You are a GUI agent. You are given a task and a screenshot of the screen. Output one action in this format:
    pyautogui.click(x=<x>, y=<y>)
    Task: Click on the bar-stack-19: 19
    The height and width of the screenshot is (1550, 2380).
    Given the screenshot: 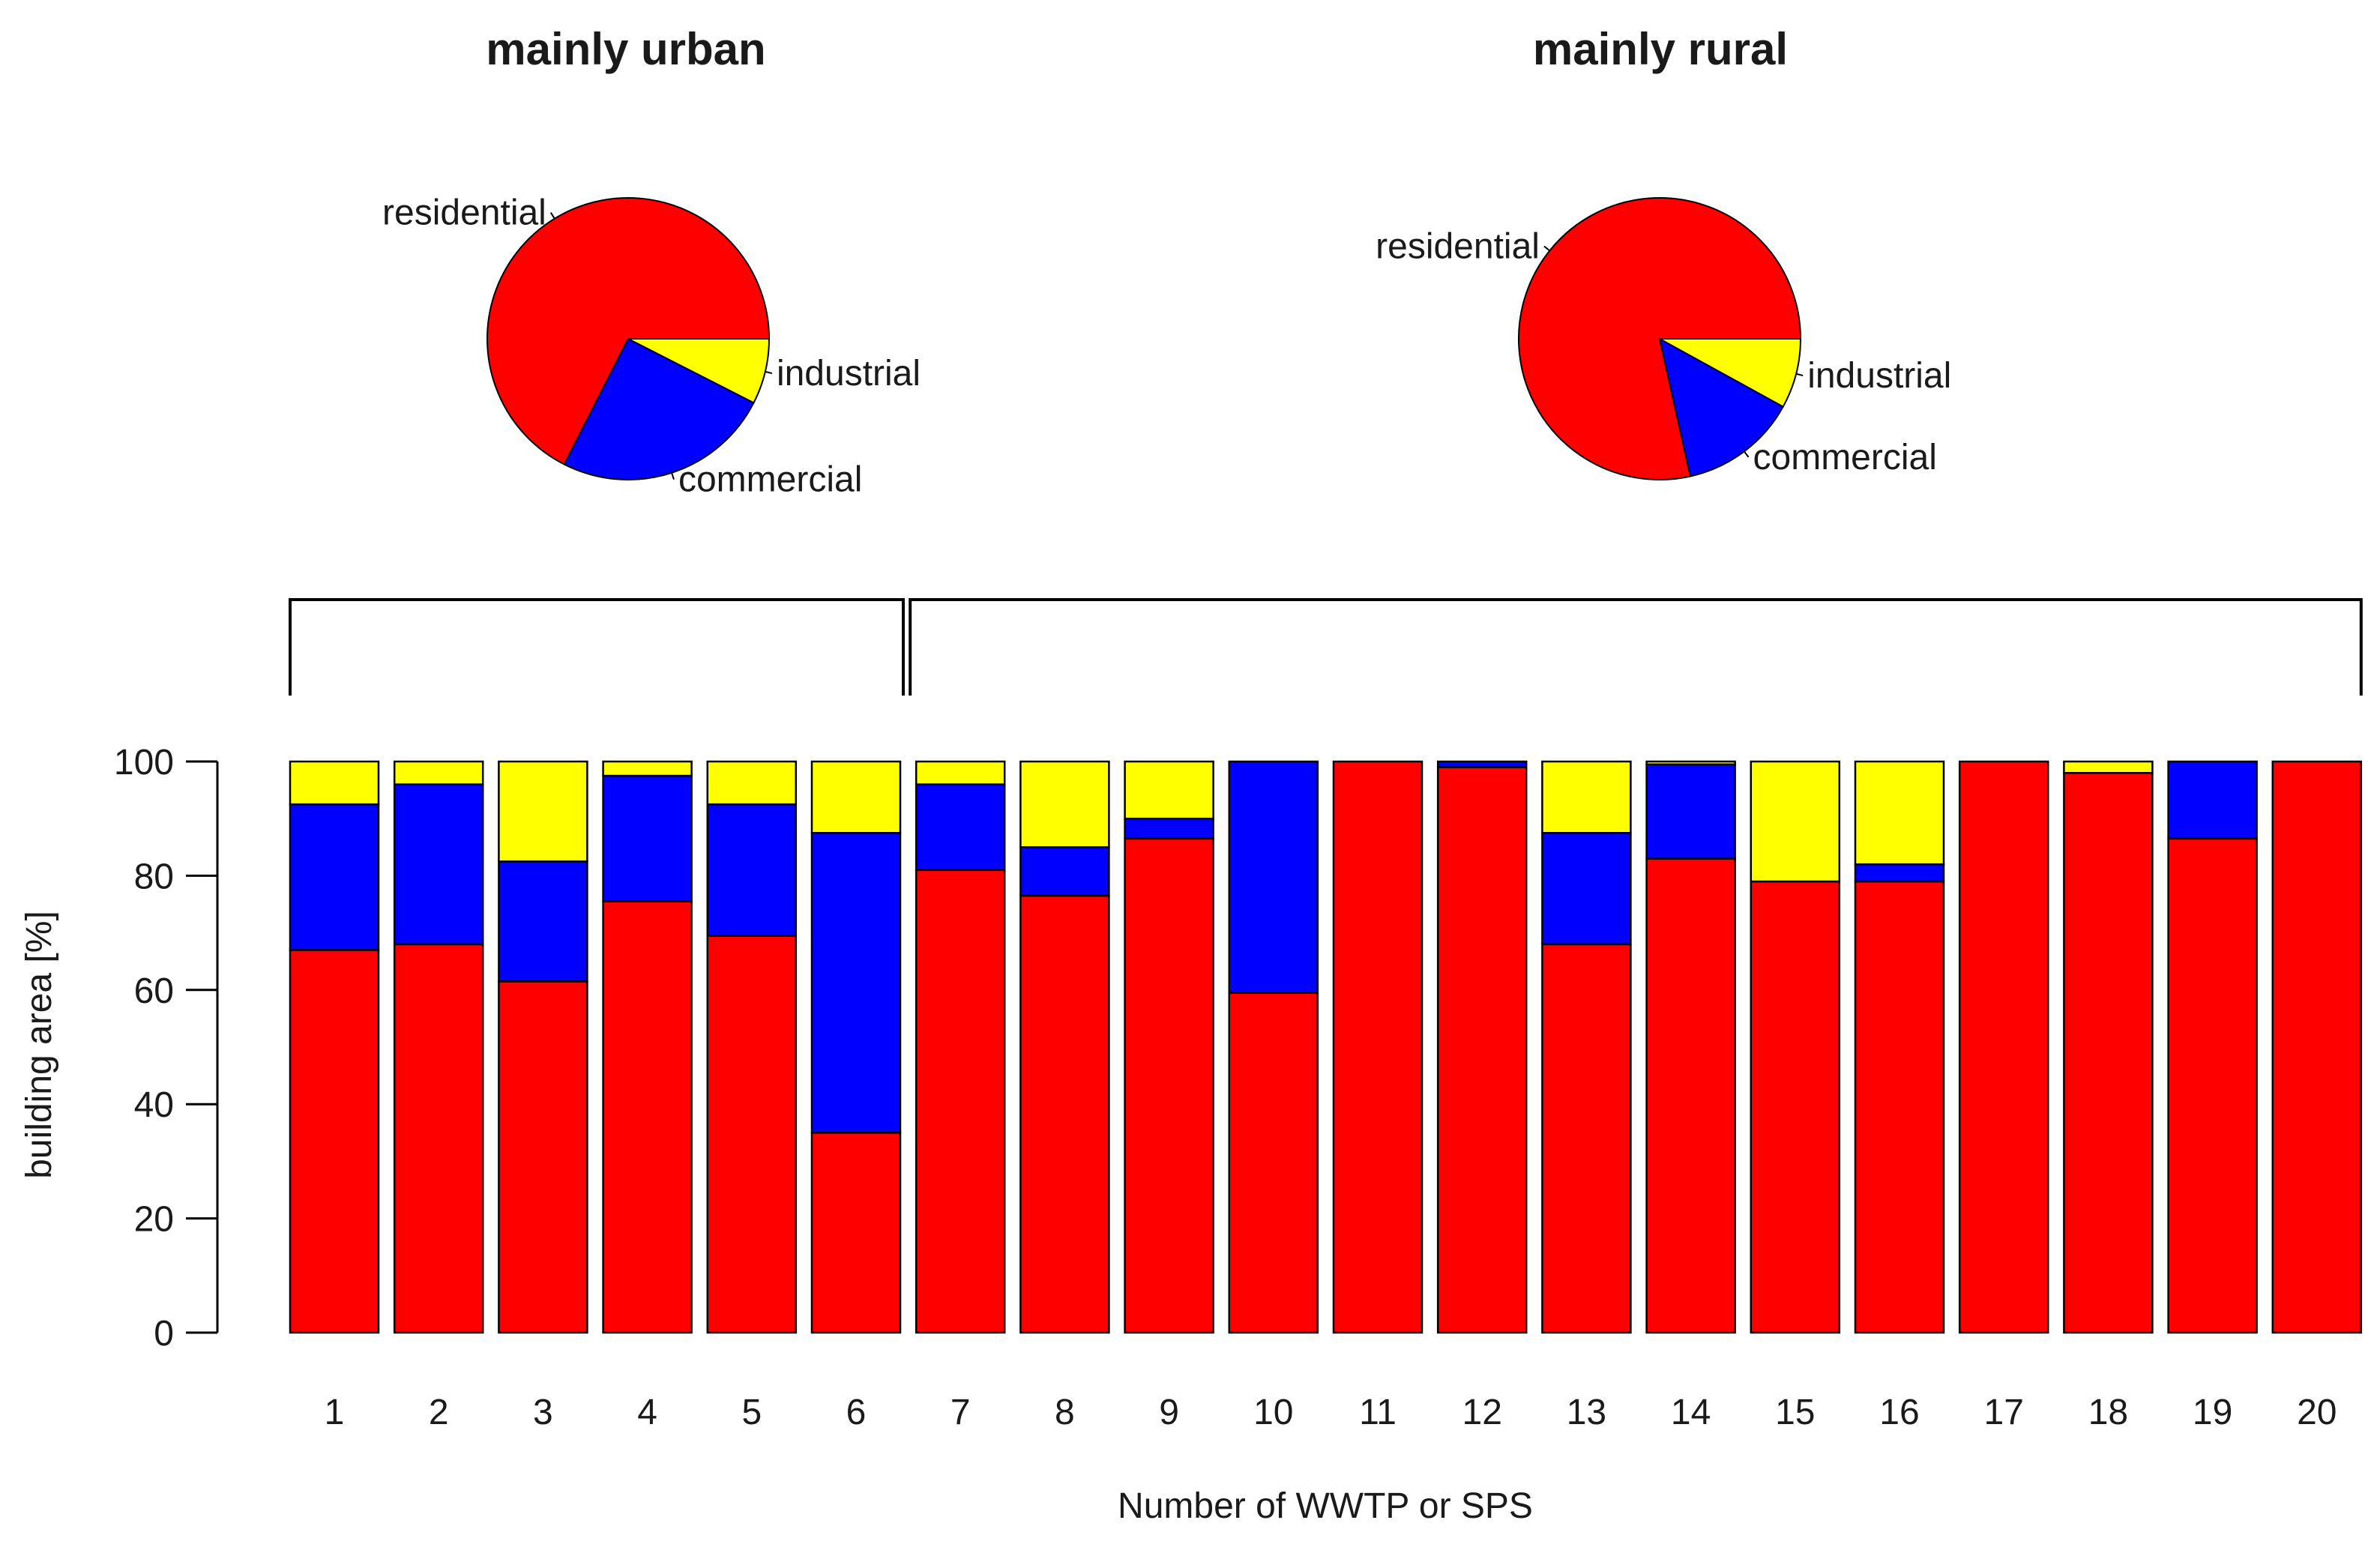 What is the action you would take?
    pyautogui.click(x=2212, y=1096)
    